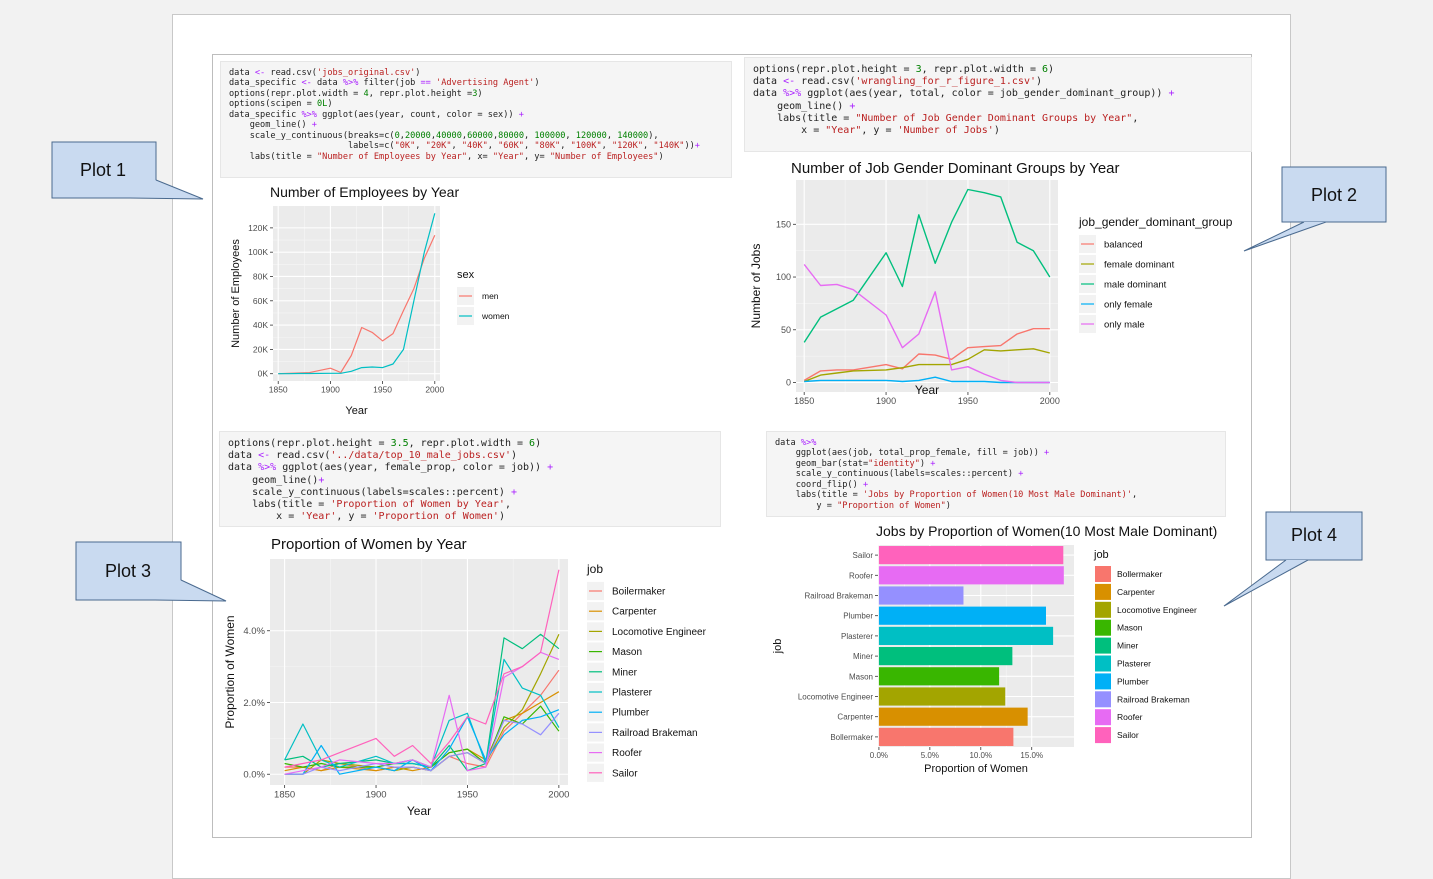 The image size is (1433, 879). I want to click on legend-label: Miner, so click(1127, 646).